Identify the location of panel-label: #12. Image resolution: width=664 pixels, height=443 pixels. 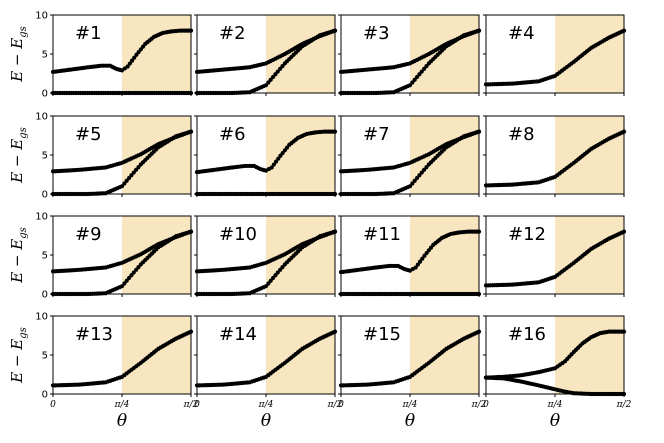
(527, 234).